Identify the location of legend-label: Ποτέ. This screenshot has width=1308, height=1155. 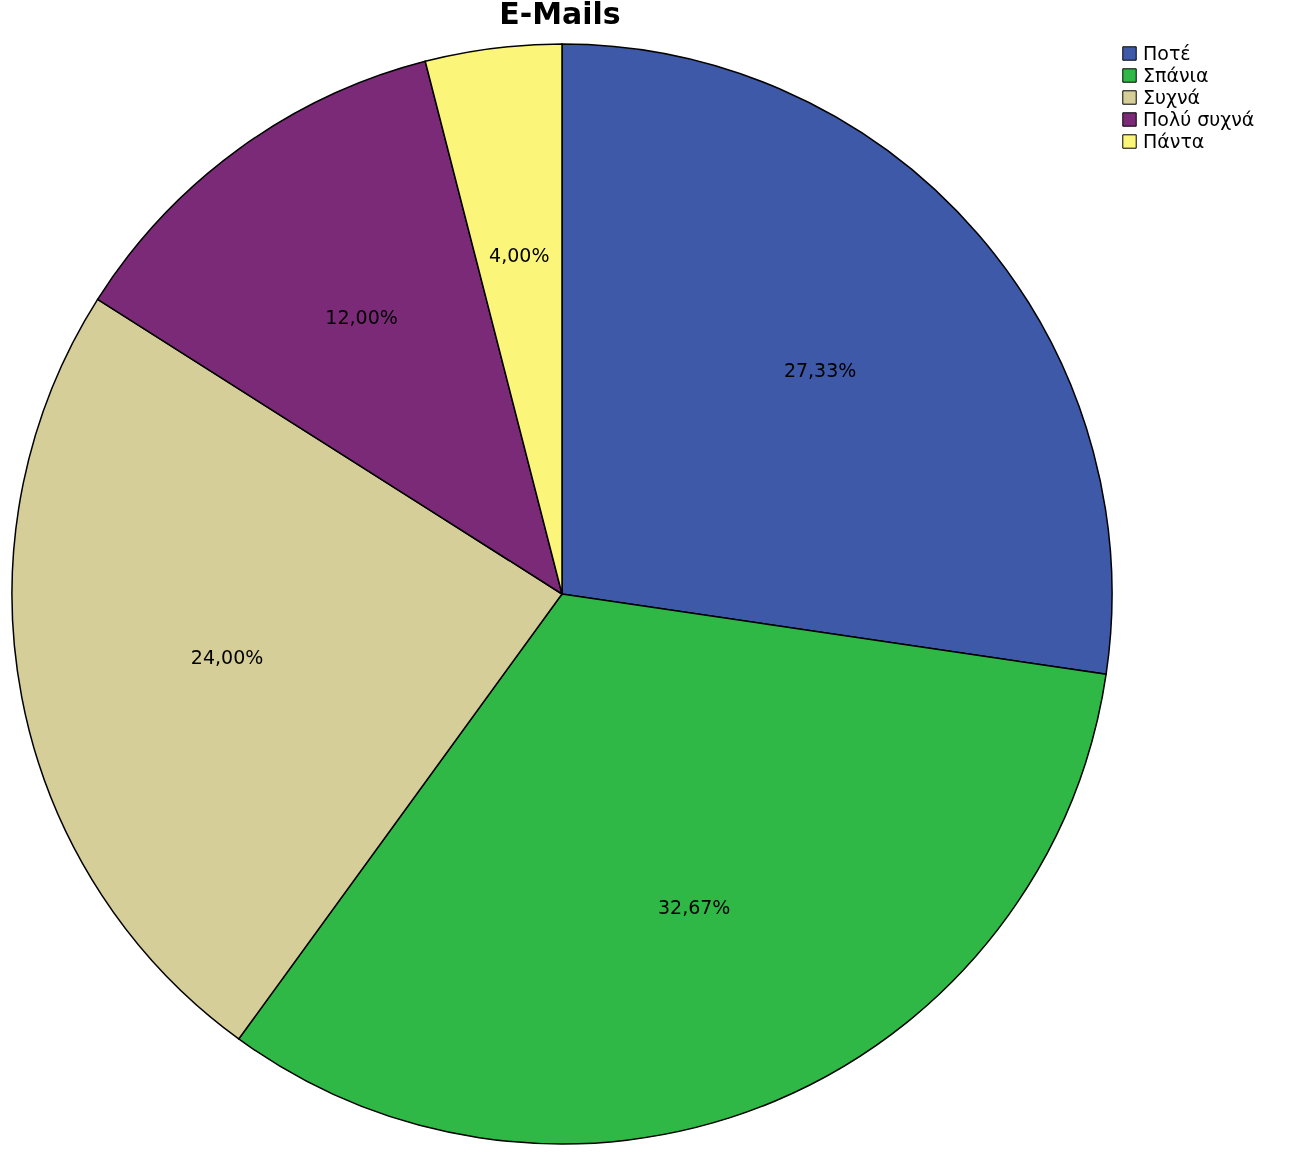
(1167, 52).